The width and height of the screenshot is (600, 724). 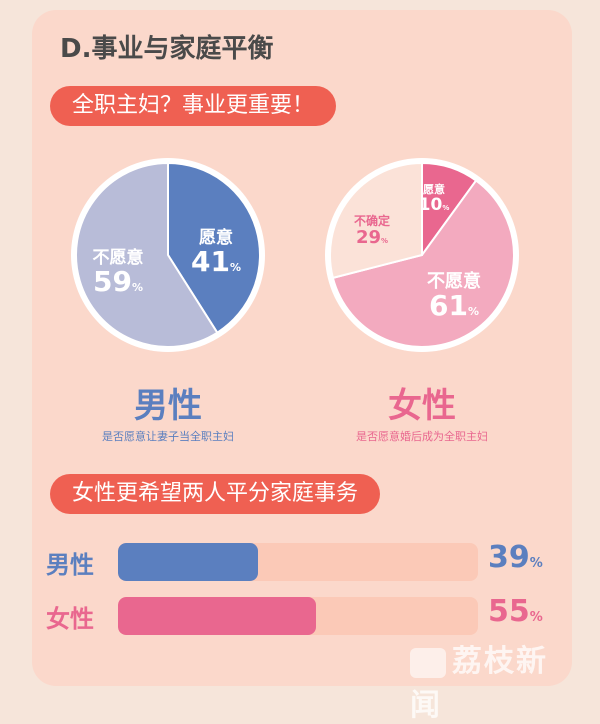 I want to click on female-slice-value-2: 29%, so click(x=372, y=237).